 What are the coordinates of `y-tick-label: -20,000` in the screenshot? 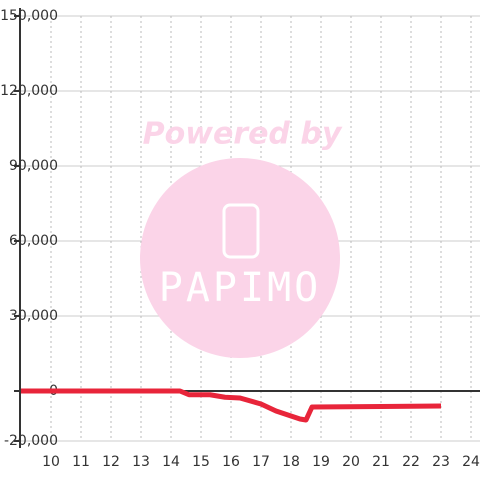 It's located at (31, 441).